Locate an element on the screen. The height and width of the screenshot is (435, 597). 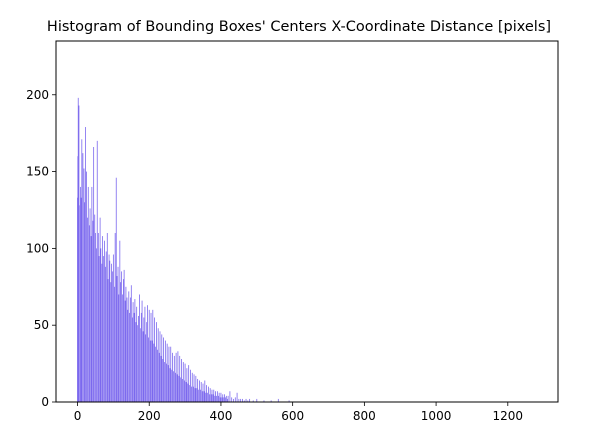
x-tick-label: 1000 is located at coordinates (436, 416).